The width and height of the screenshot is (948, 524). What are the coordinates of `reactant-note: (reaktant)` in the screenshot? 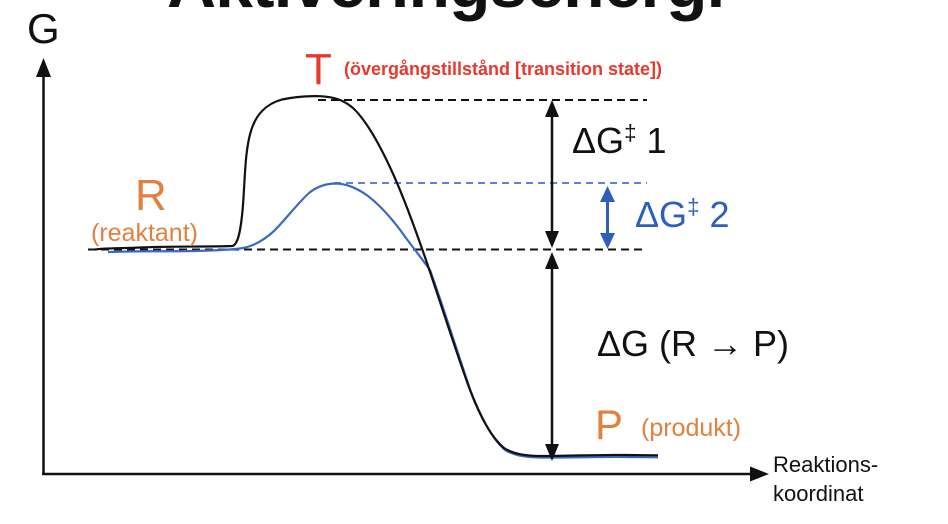 It's located at (144, 233).